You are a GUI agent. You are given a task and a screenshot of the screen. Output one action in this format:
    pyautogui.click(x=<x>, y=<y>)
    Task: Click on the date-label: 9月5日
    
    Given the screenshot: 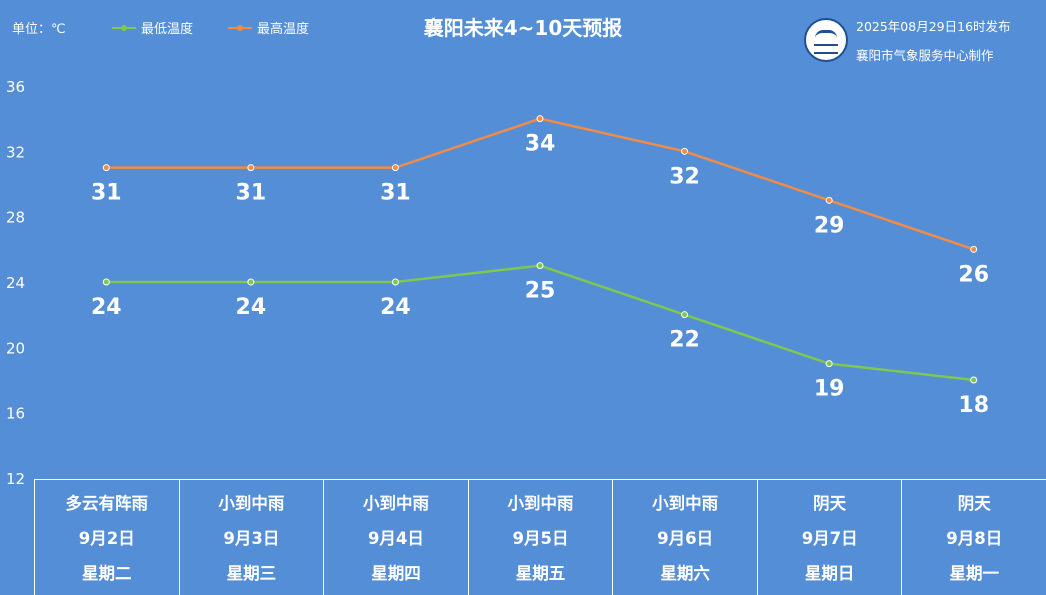 What is the action you would take?
    pyautogui.click(x=540, y=538)
    